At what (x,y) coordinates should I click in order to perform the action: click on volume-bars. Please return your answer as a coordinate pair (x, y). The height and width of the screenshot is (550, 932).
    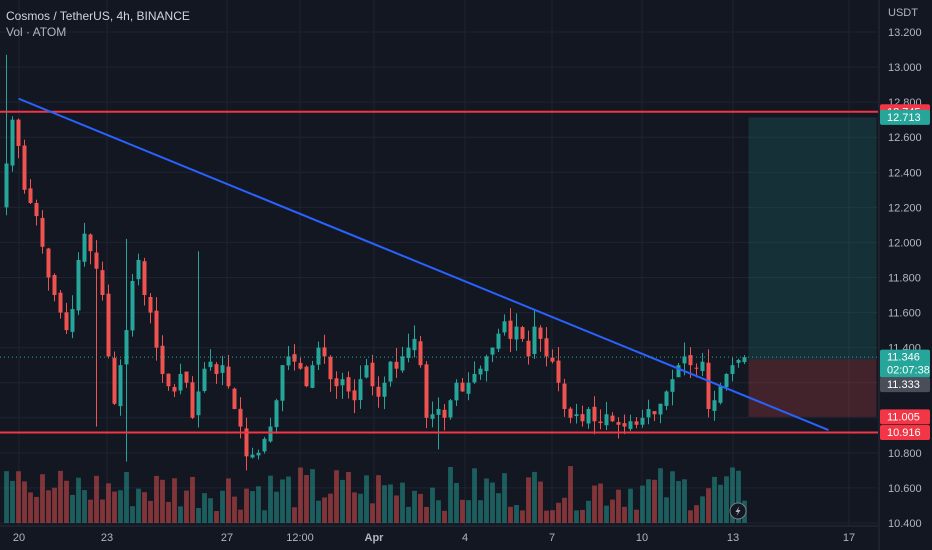
    Looking at the image, I should click on (375, 494).